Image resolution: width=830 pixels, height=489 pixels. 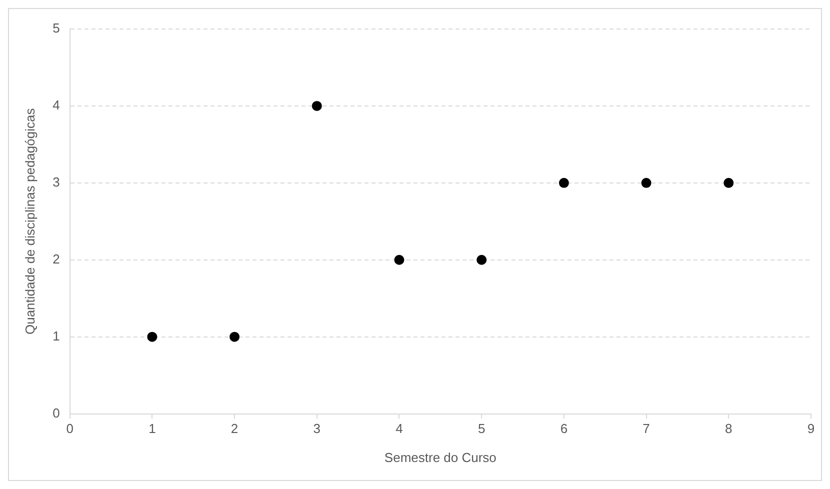 What do you see at coordinates (646, 428) in the screenshot?
I see `x-tick-label: 7` at bounding box center [646, 428].